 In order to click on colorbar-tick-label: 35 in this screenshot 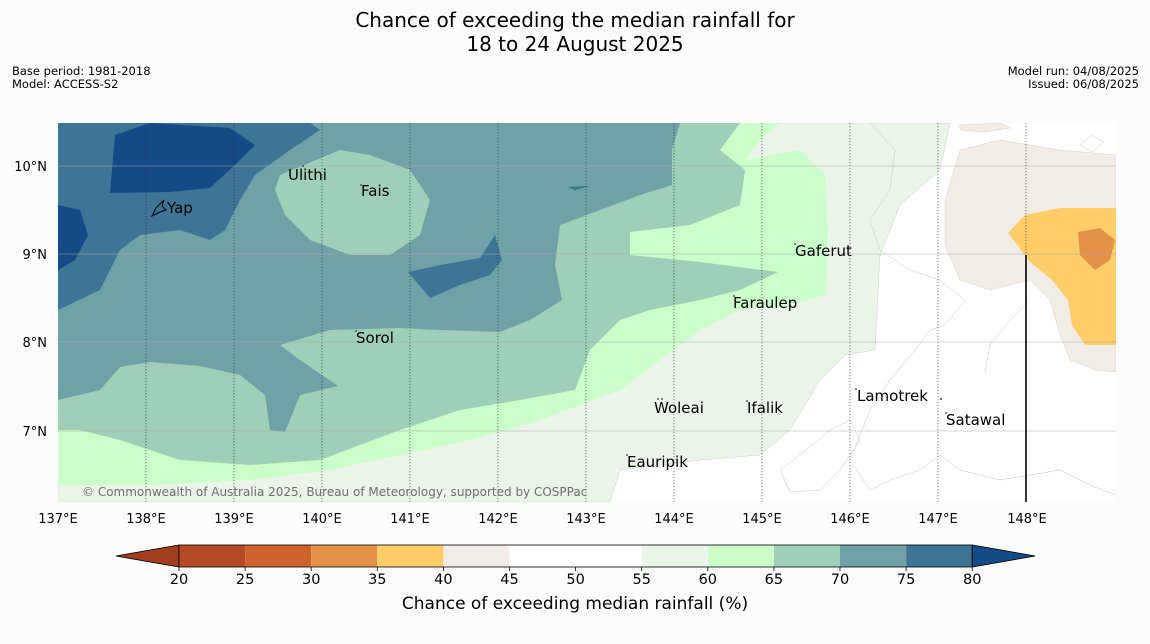, I will do `click(377, 580)`.